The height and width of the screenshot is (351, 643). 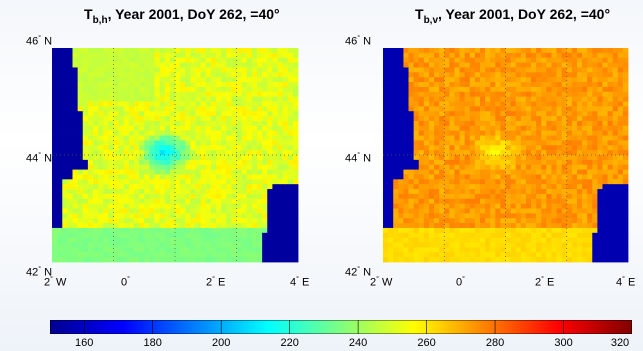 I want to click on colorbar-tick-label: 240, so click(x=358, y=343).